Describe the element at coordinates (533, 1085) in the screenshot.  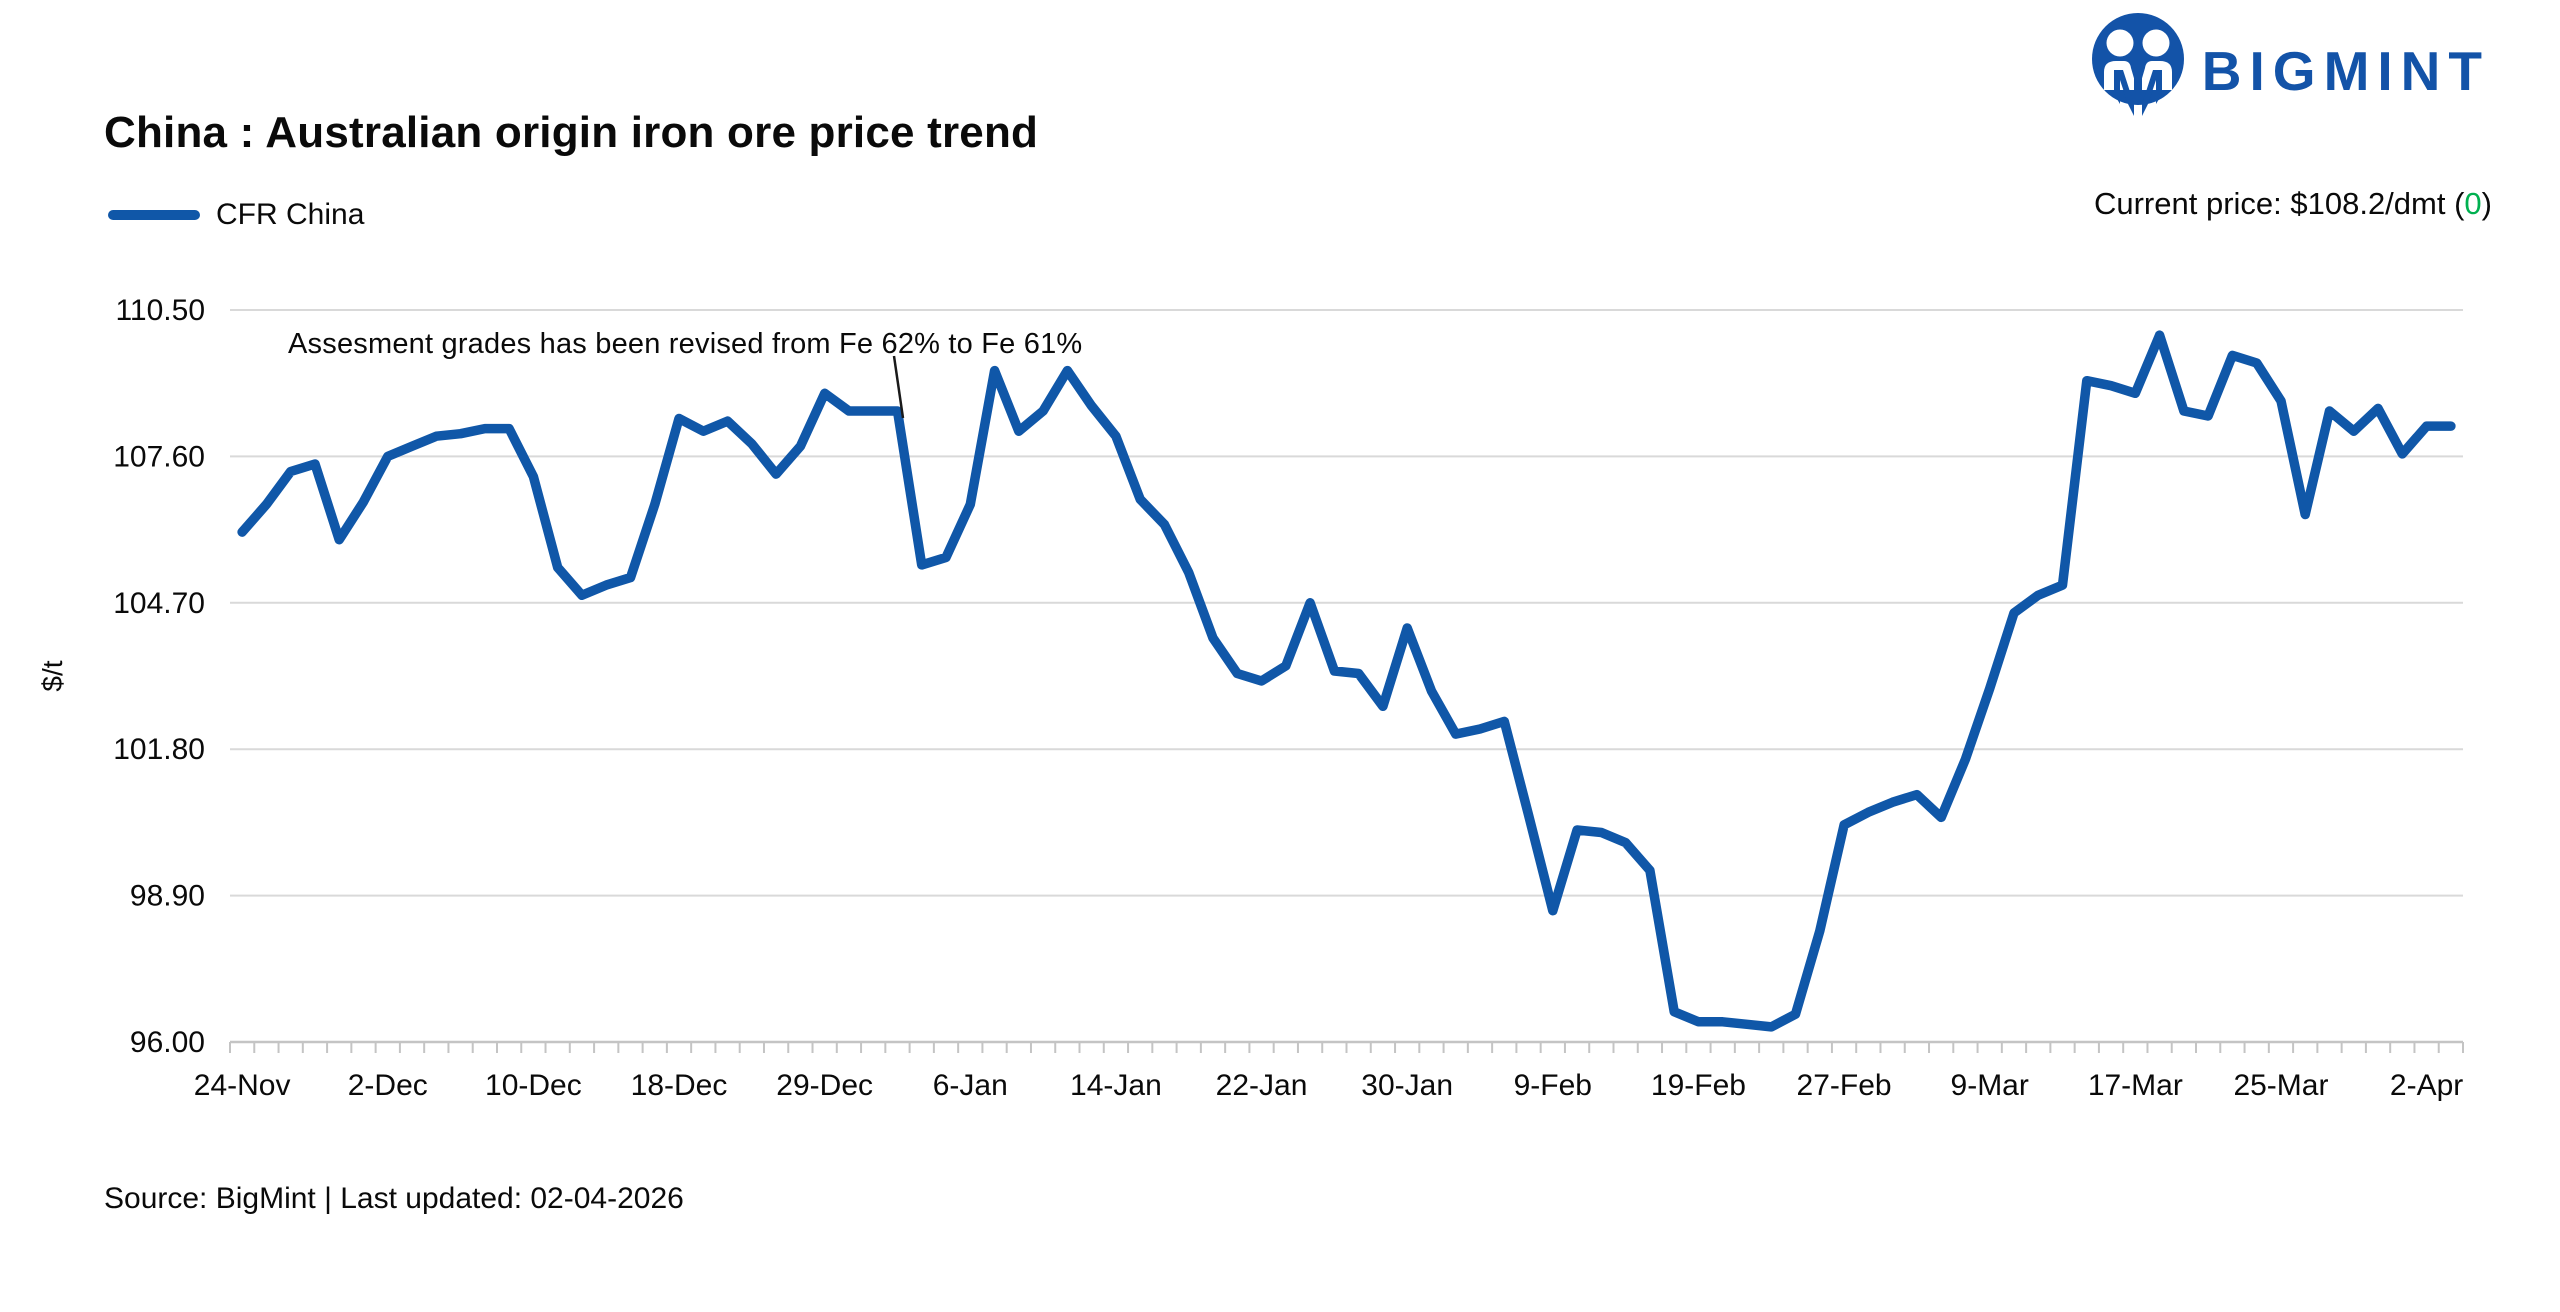
I see `x-tick-label: 10-Dec` at that location.